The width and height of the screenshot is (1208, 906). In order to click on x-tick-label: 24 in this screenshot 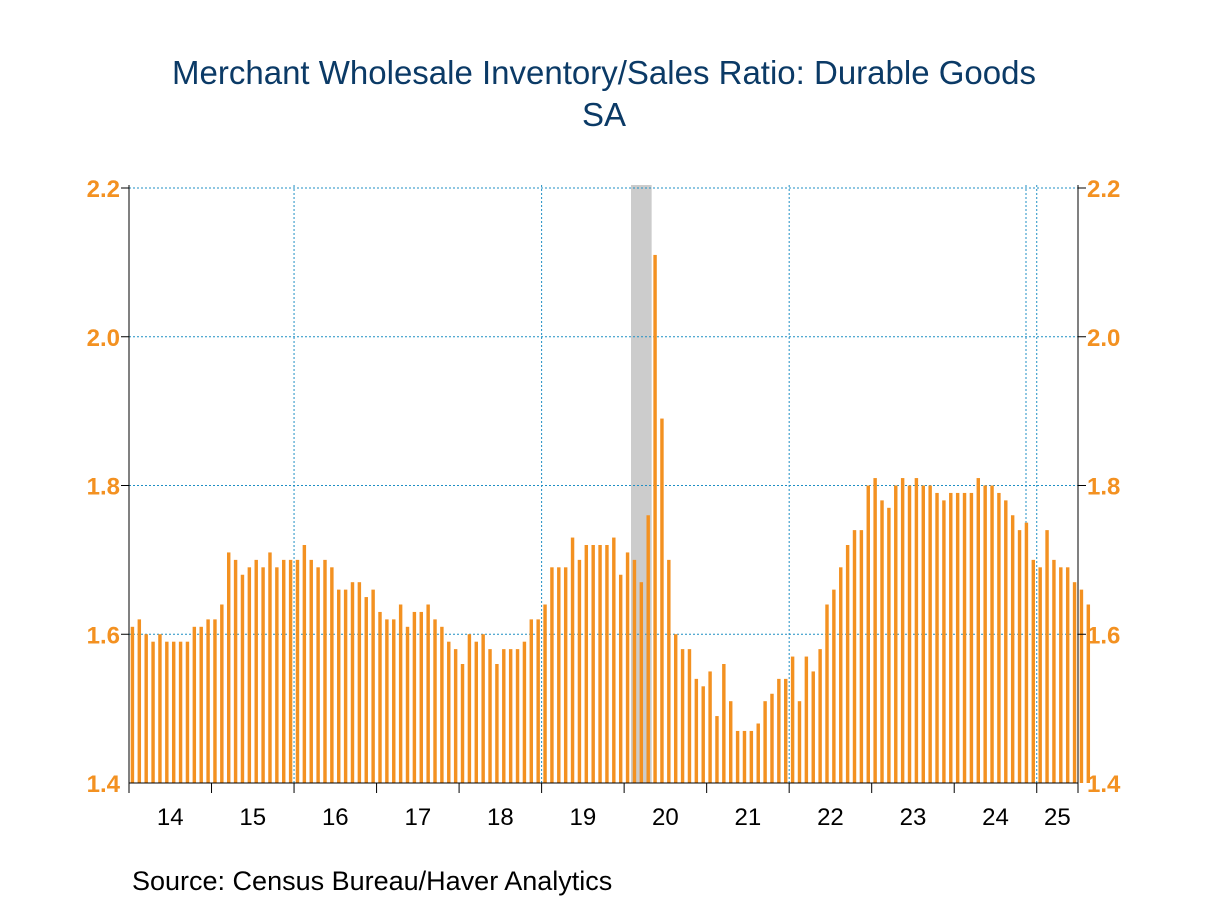, I will do `click(995, 817)`.